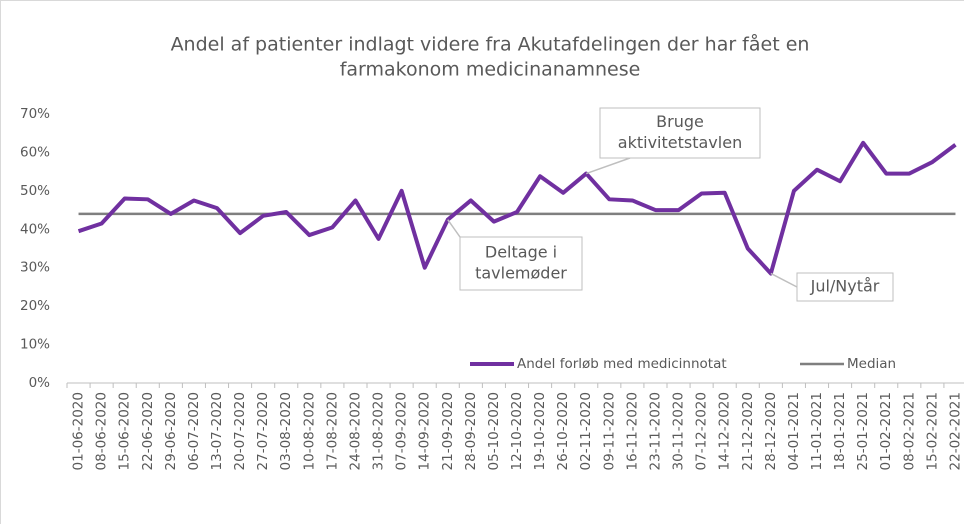 This screenshot has height=524, width=964. Describe the element at coordinates (563, 431) in the screenshot. I see `x-tick-label: 26-10-2020` at that location.